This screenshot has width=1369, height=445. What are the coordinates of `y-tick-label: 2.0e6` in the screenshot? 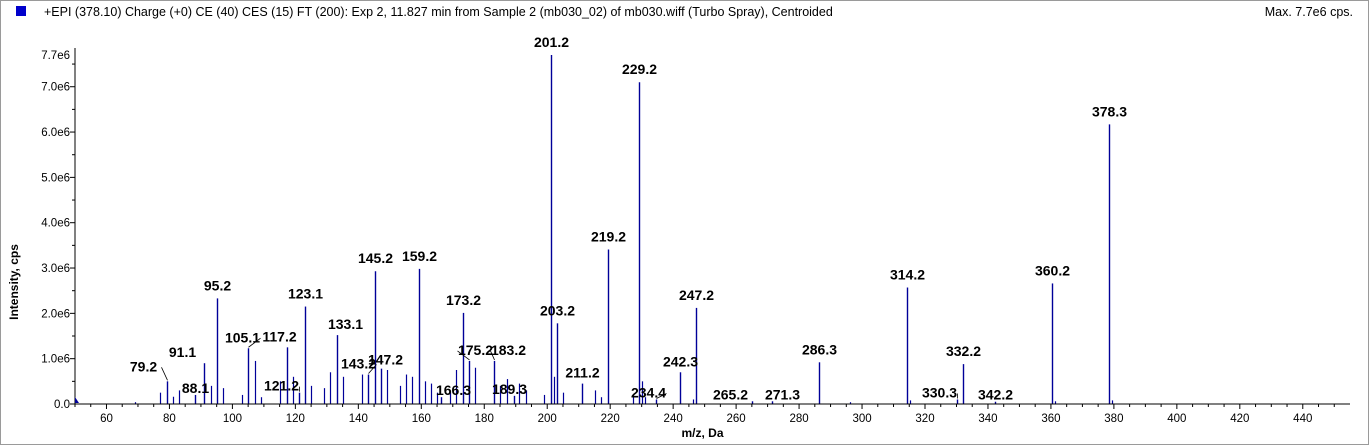 It's located at (55, 314).